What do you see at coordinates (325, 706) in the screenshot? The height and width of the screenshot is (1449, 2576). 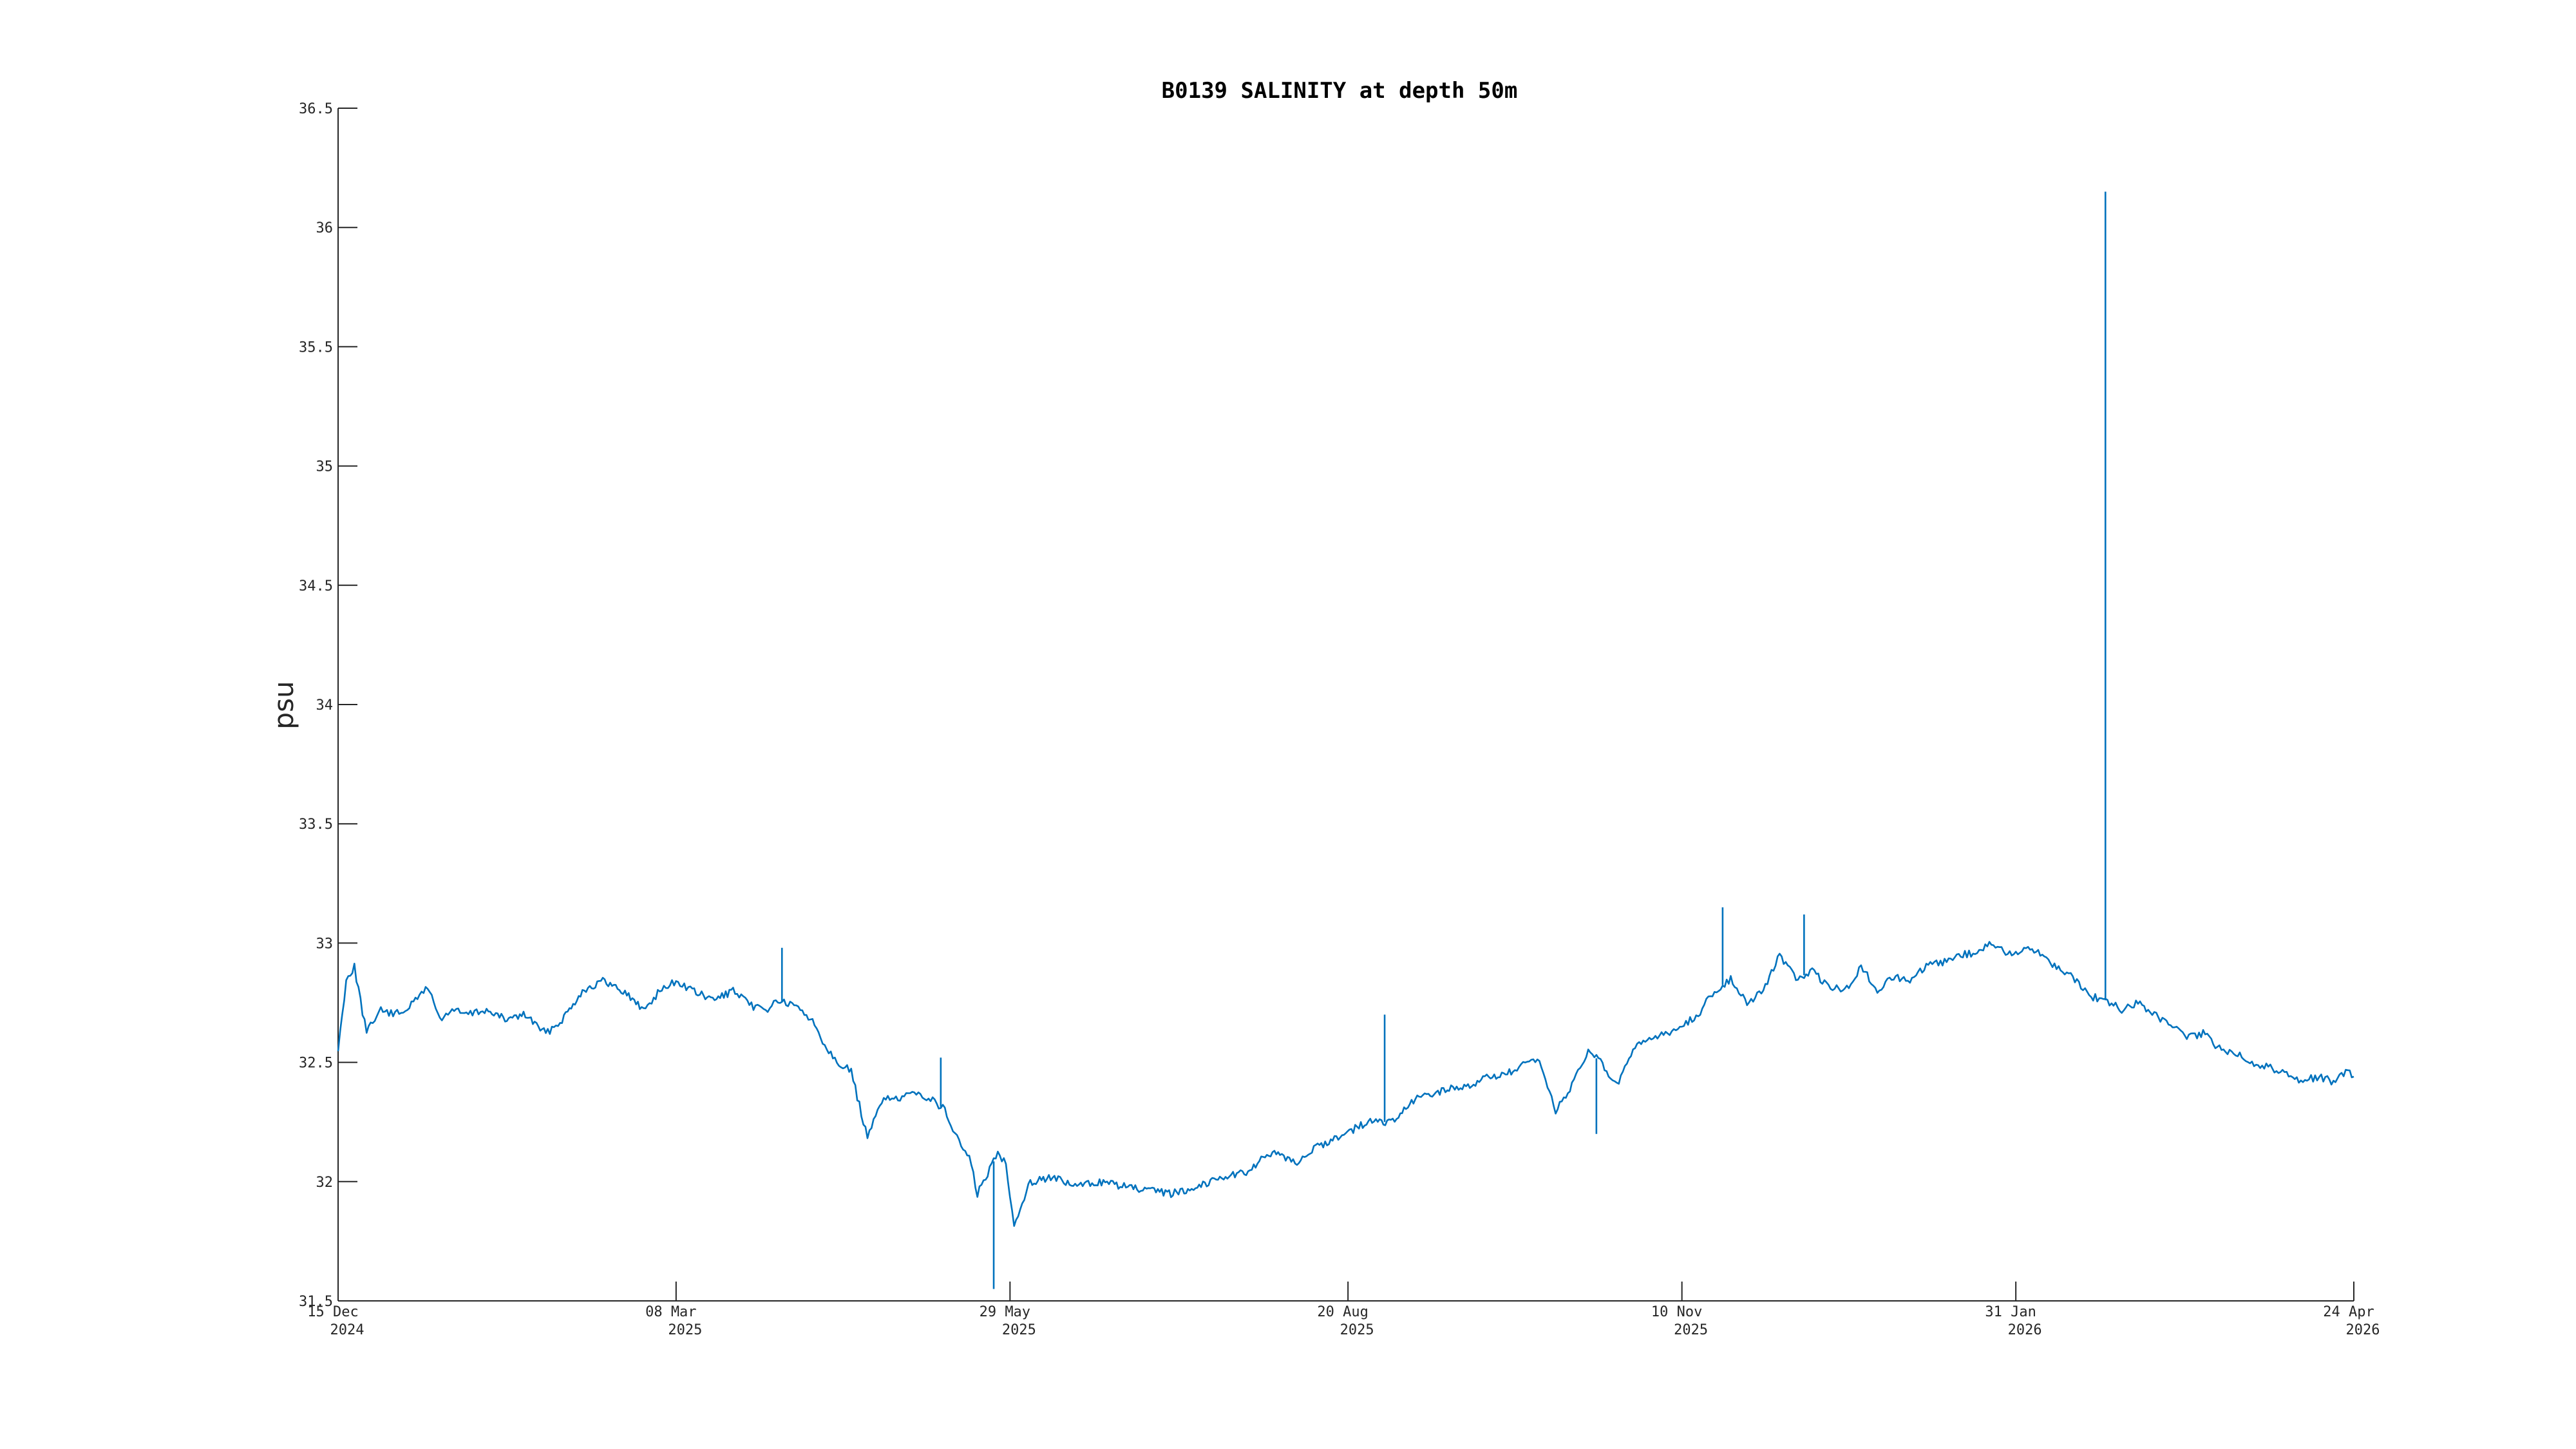 I see `y-tick-label: 34` at bounding box center [325, 706].